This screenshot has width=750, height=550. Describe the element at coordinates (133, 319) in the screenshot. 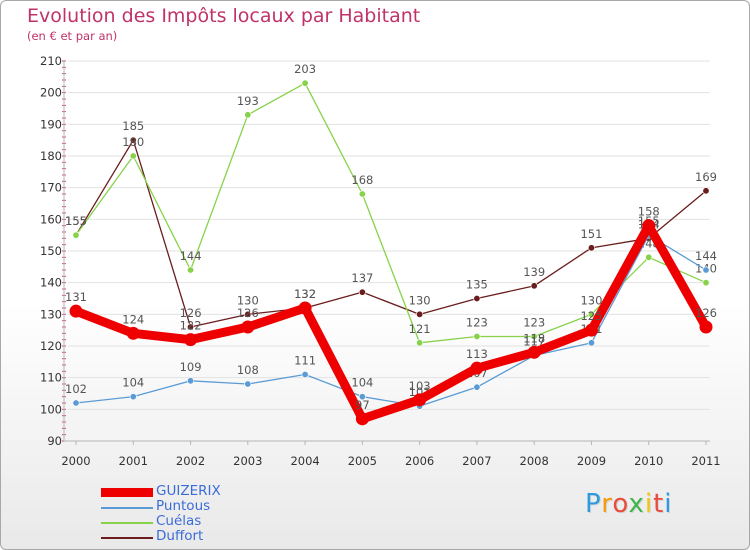

I see `data-label: 124` at that location.